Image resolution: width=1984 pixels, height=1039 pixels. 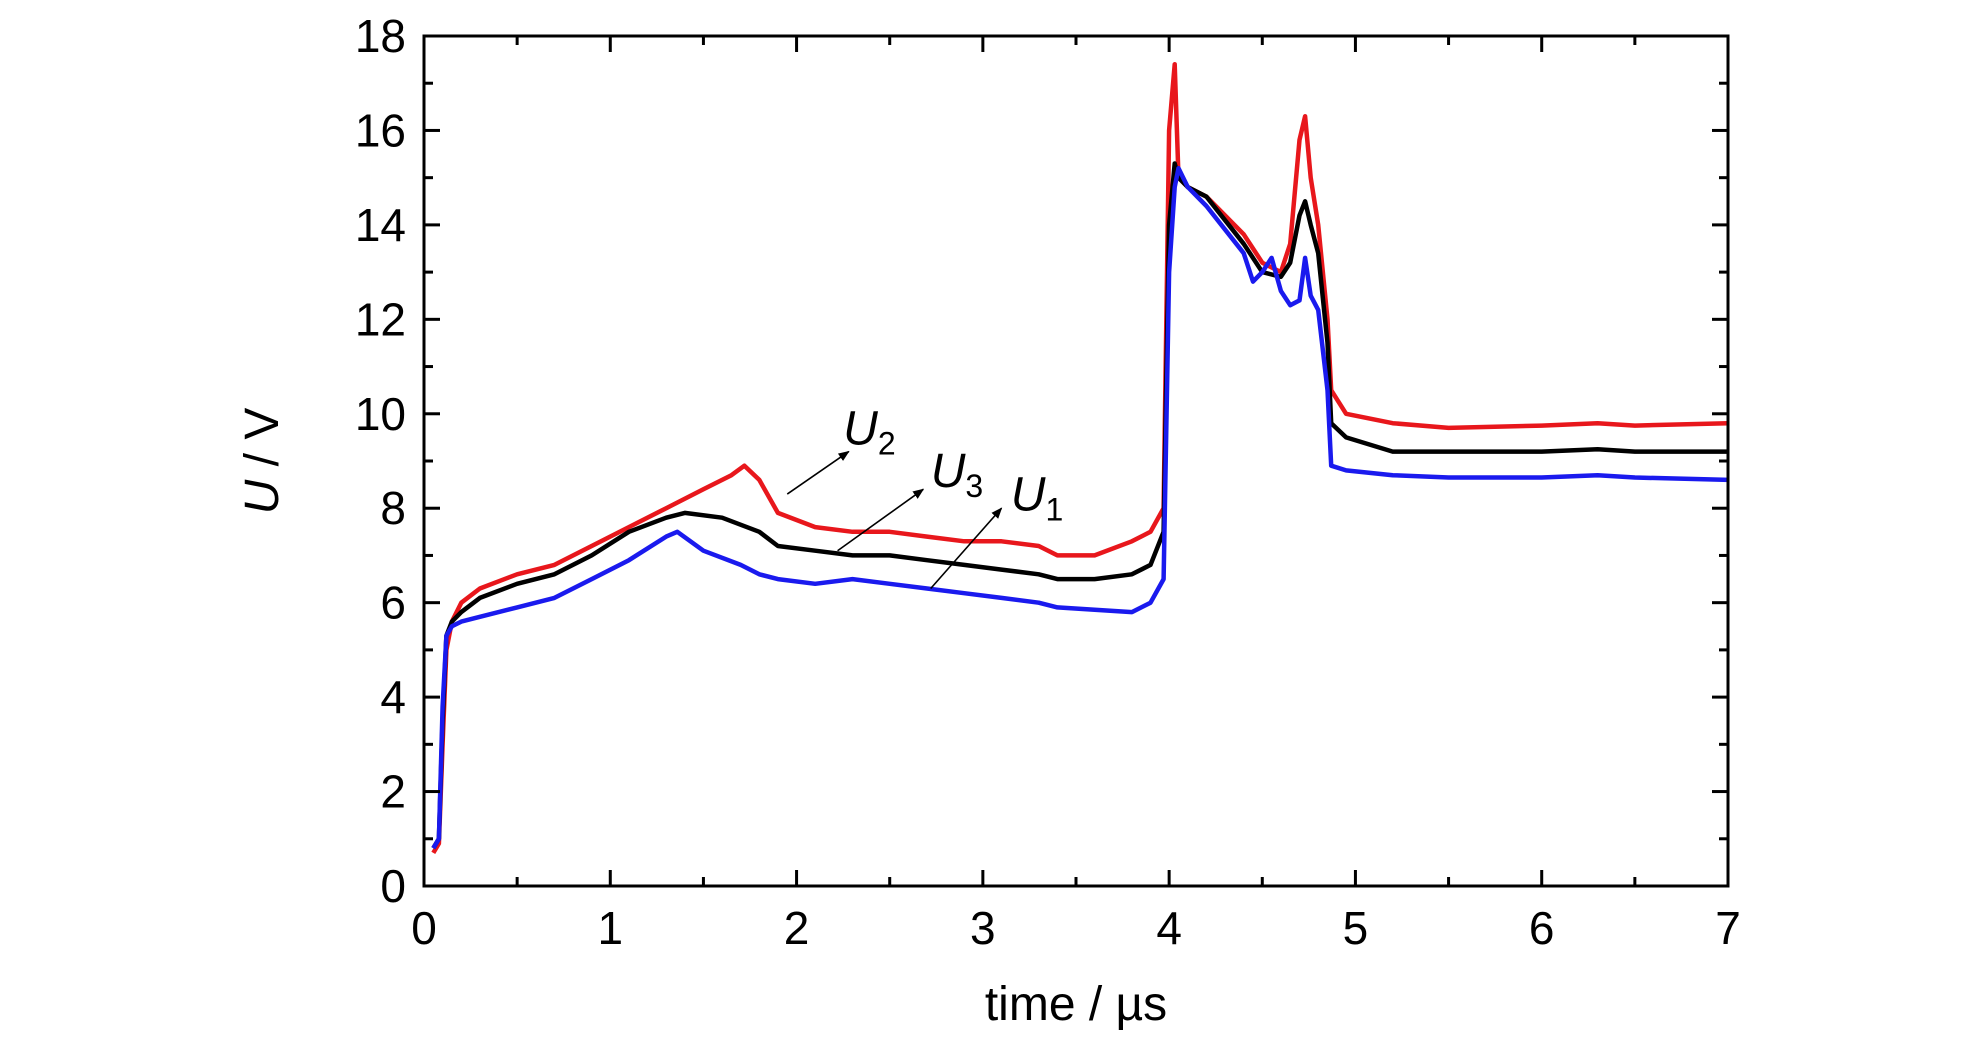 What do you see at coordinates (380, 130) in the screenshot?
I see `y-tick-label: 16` at bounding box center [380, 130].